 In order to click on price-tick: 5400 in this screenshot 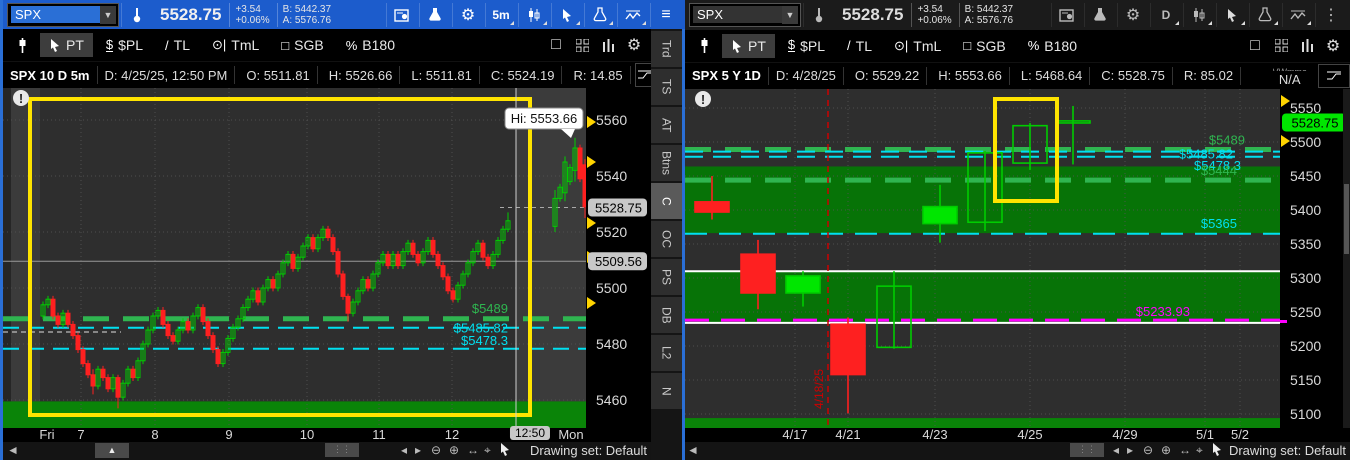, I will do `click(1305, 210)`.